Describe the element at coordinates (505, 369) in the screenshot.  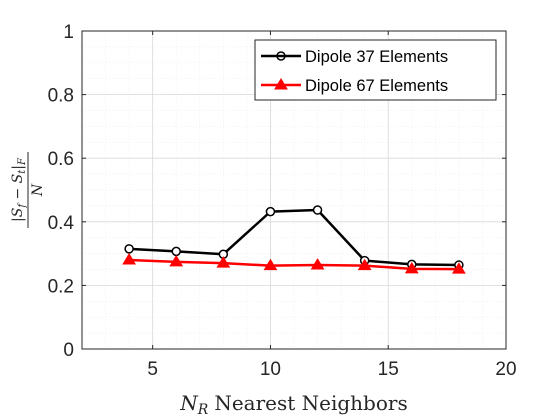
I see `x-tick-label: 20` at that location.